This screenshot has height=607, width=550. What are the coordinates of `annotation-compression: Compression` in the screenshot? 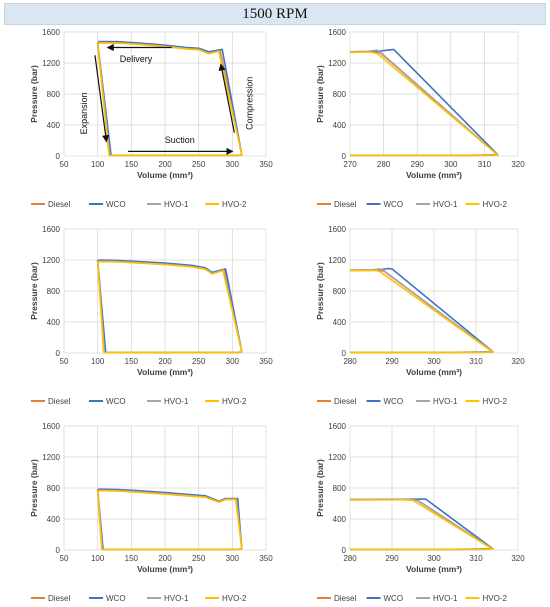 It's located at (250, 103).